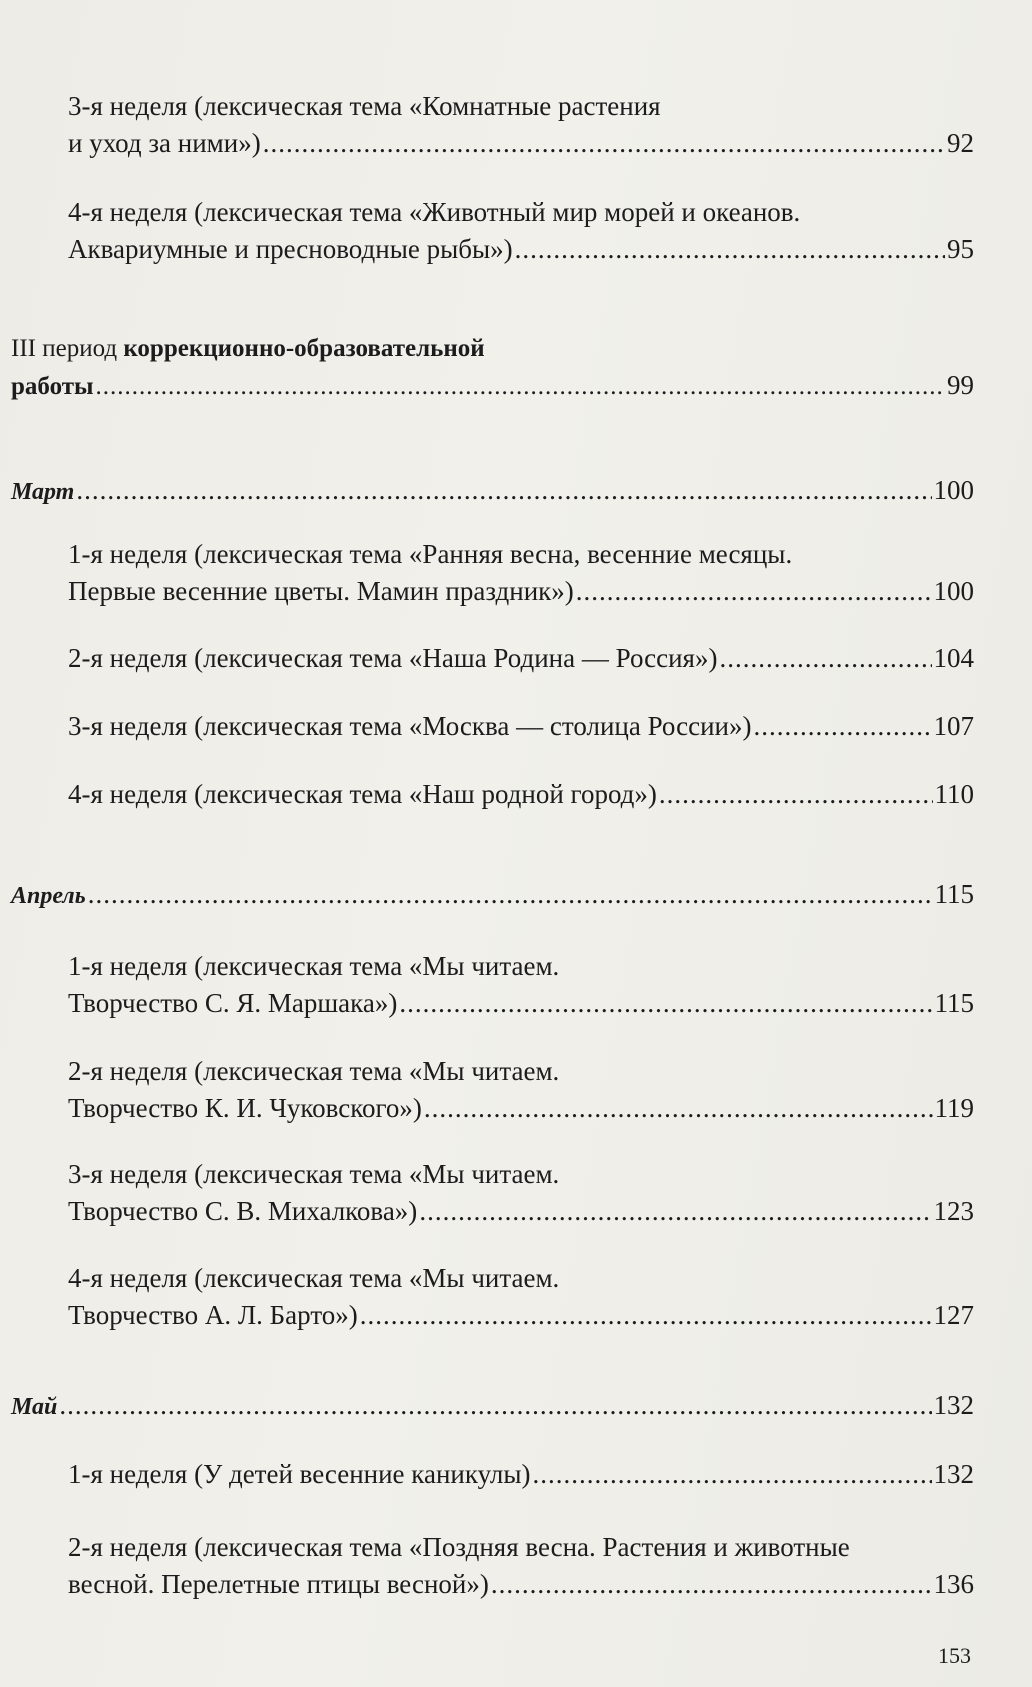 The height and width of the screenshot is (1687, 1032). I want to click on page-ref: 123, so click(954, 1211).